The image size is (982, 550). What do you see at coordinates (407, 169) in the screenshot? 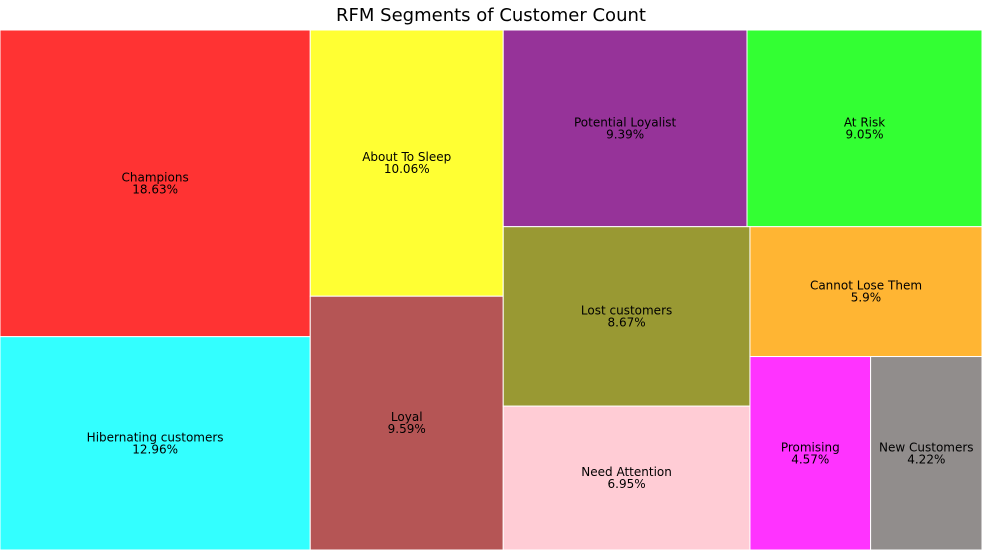
I see `tile-percent: 10.06%` at bounding box center [407, 169].